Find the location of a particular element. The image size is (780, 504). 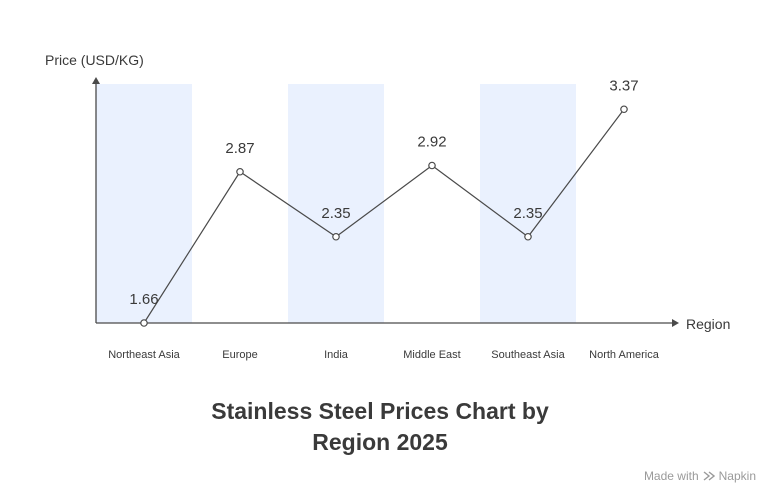

data-label: 3.37 is located at coordinates (623, 85).